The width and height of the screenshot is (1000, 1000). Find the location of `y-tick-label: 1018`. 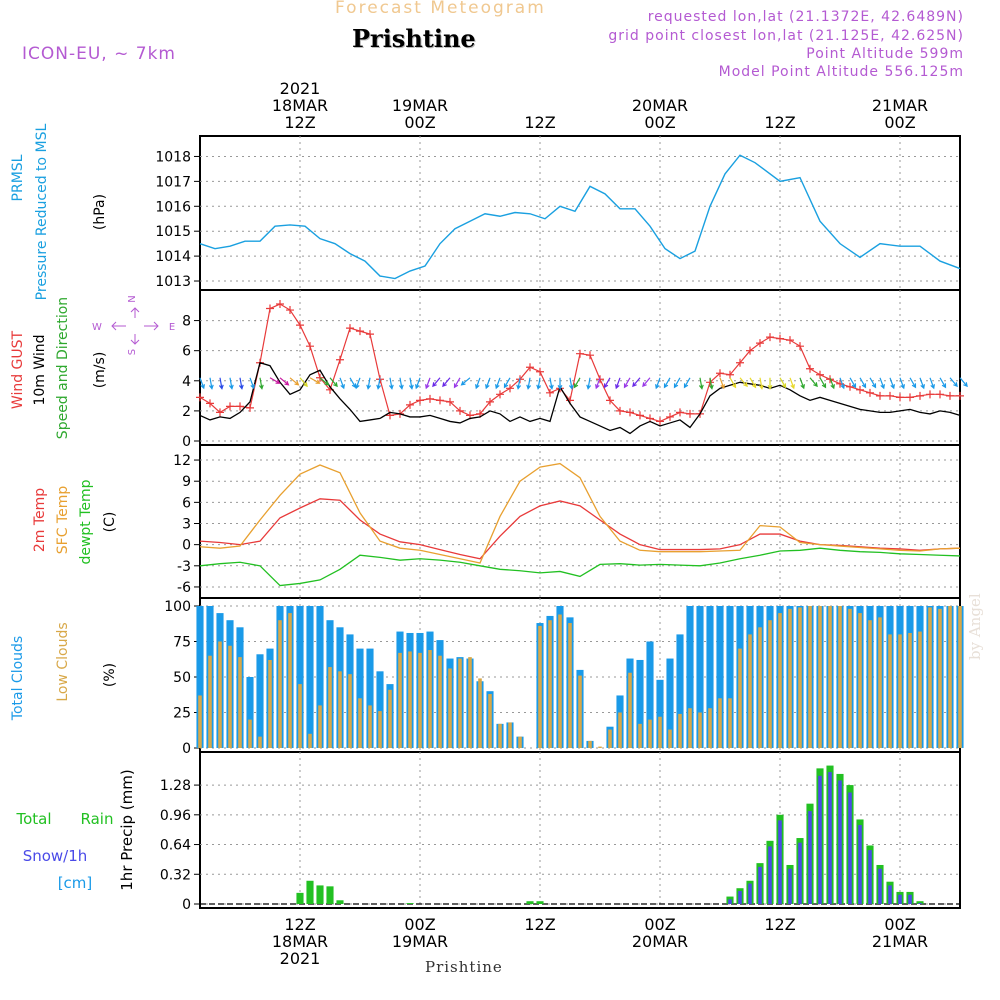

y-tick-label: 1018 is located at coordinates (173, 157).